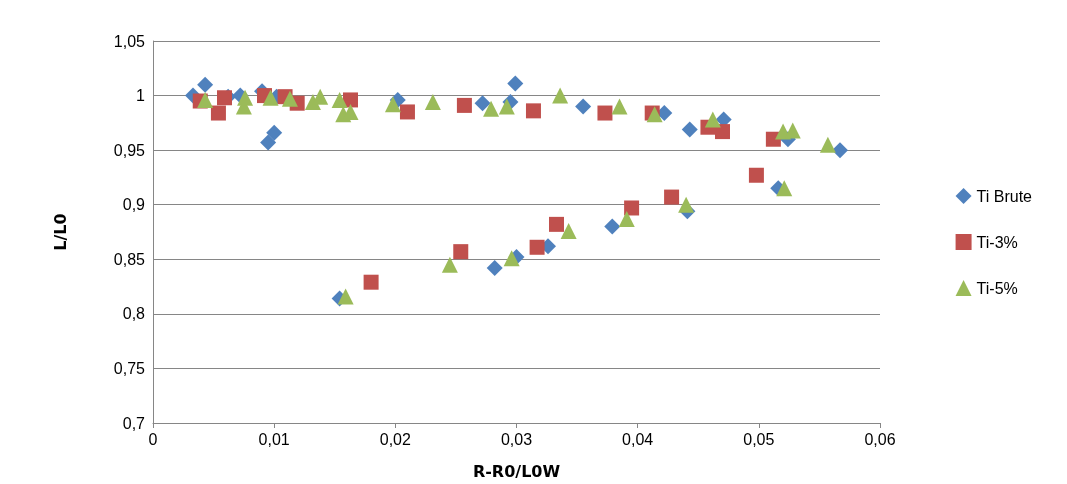  I want to click on y-tick-label: 1,05, so click(129, 41).